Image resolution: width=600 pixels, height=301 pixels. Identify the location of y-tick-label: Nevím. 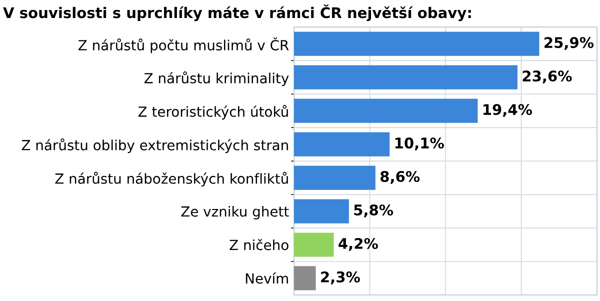
(267, 278).